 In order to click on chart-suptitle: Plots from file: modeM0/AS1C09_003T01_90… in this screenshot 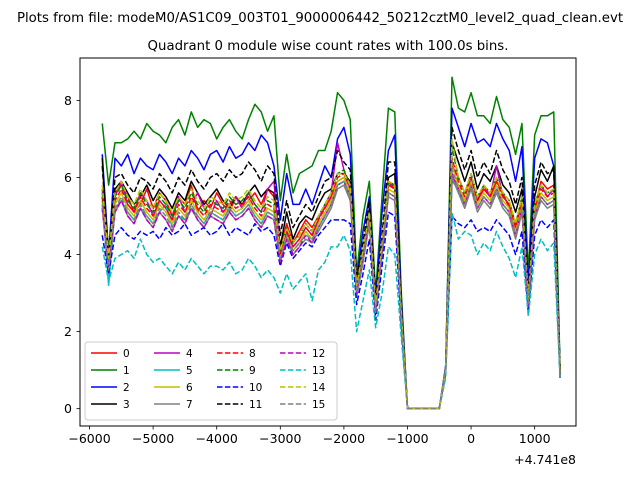, I will do `click(320, 18)`.